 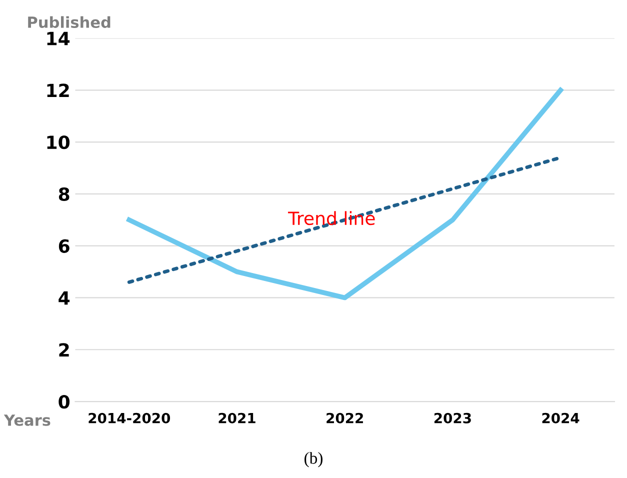 What do you see at coordinates (64, 298) in the screenshot?
I see `y-tick-label: 4` at bounding box center [64, 298].